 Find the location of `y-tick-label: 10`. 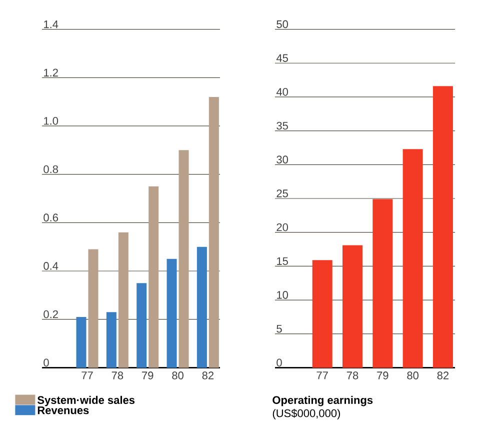

y-tick-label: 10 is located at coordinates (282, 295).